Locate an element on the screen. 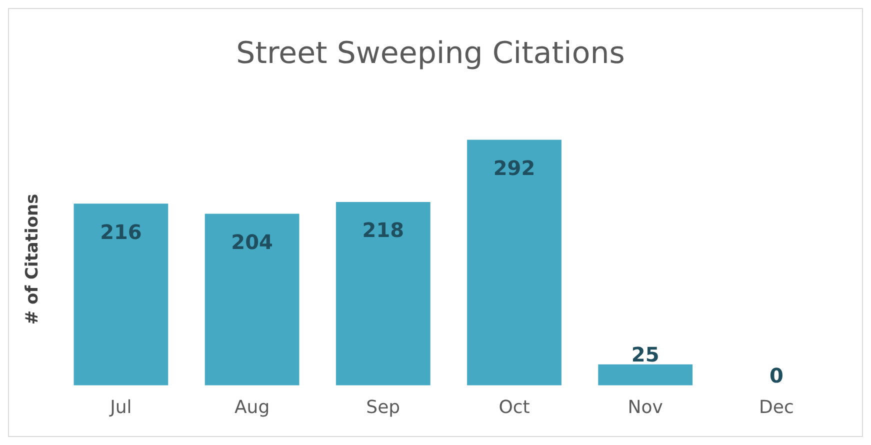 The image size is (871, 445). data-label: 0 is located at coordinates (776, 376).